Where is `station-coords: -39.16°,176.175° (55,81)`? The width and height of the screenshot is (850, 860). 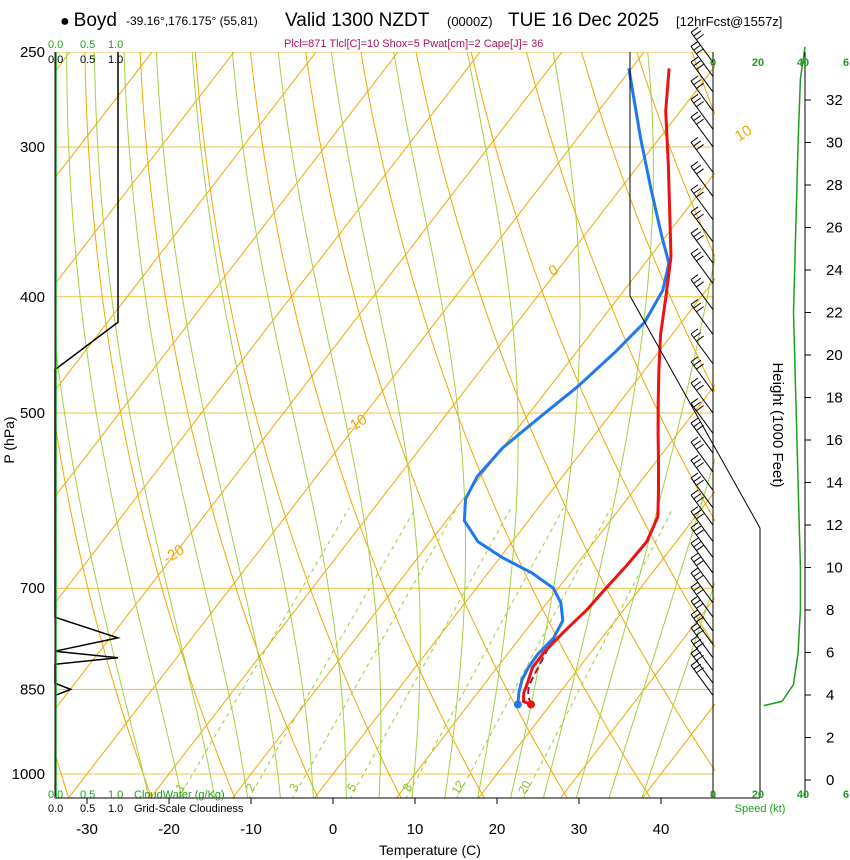 station-coords: -39.16°,176.175° (55,81) is located at coordinates (192, 21).